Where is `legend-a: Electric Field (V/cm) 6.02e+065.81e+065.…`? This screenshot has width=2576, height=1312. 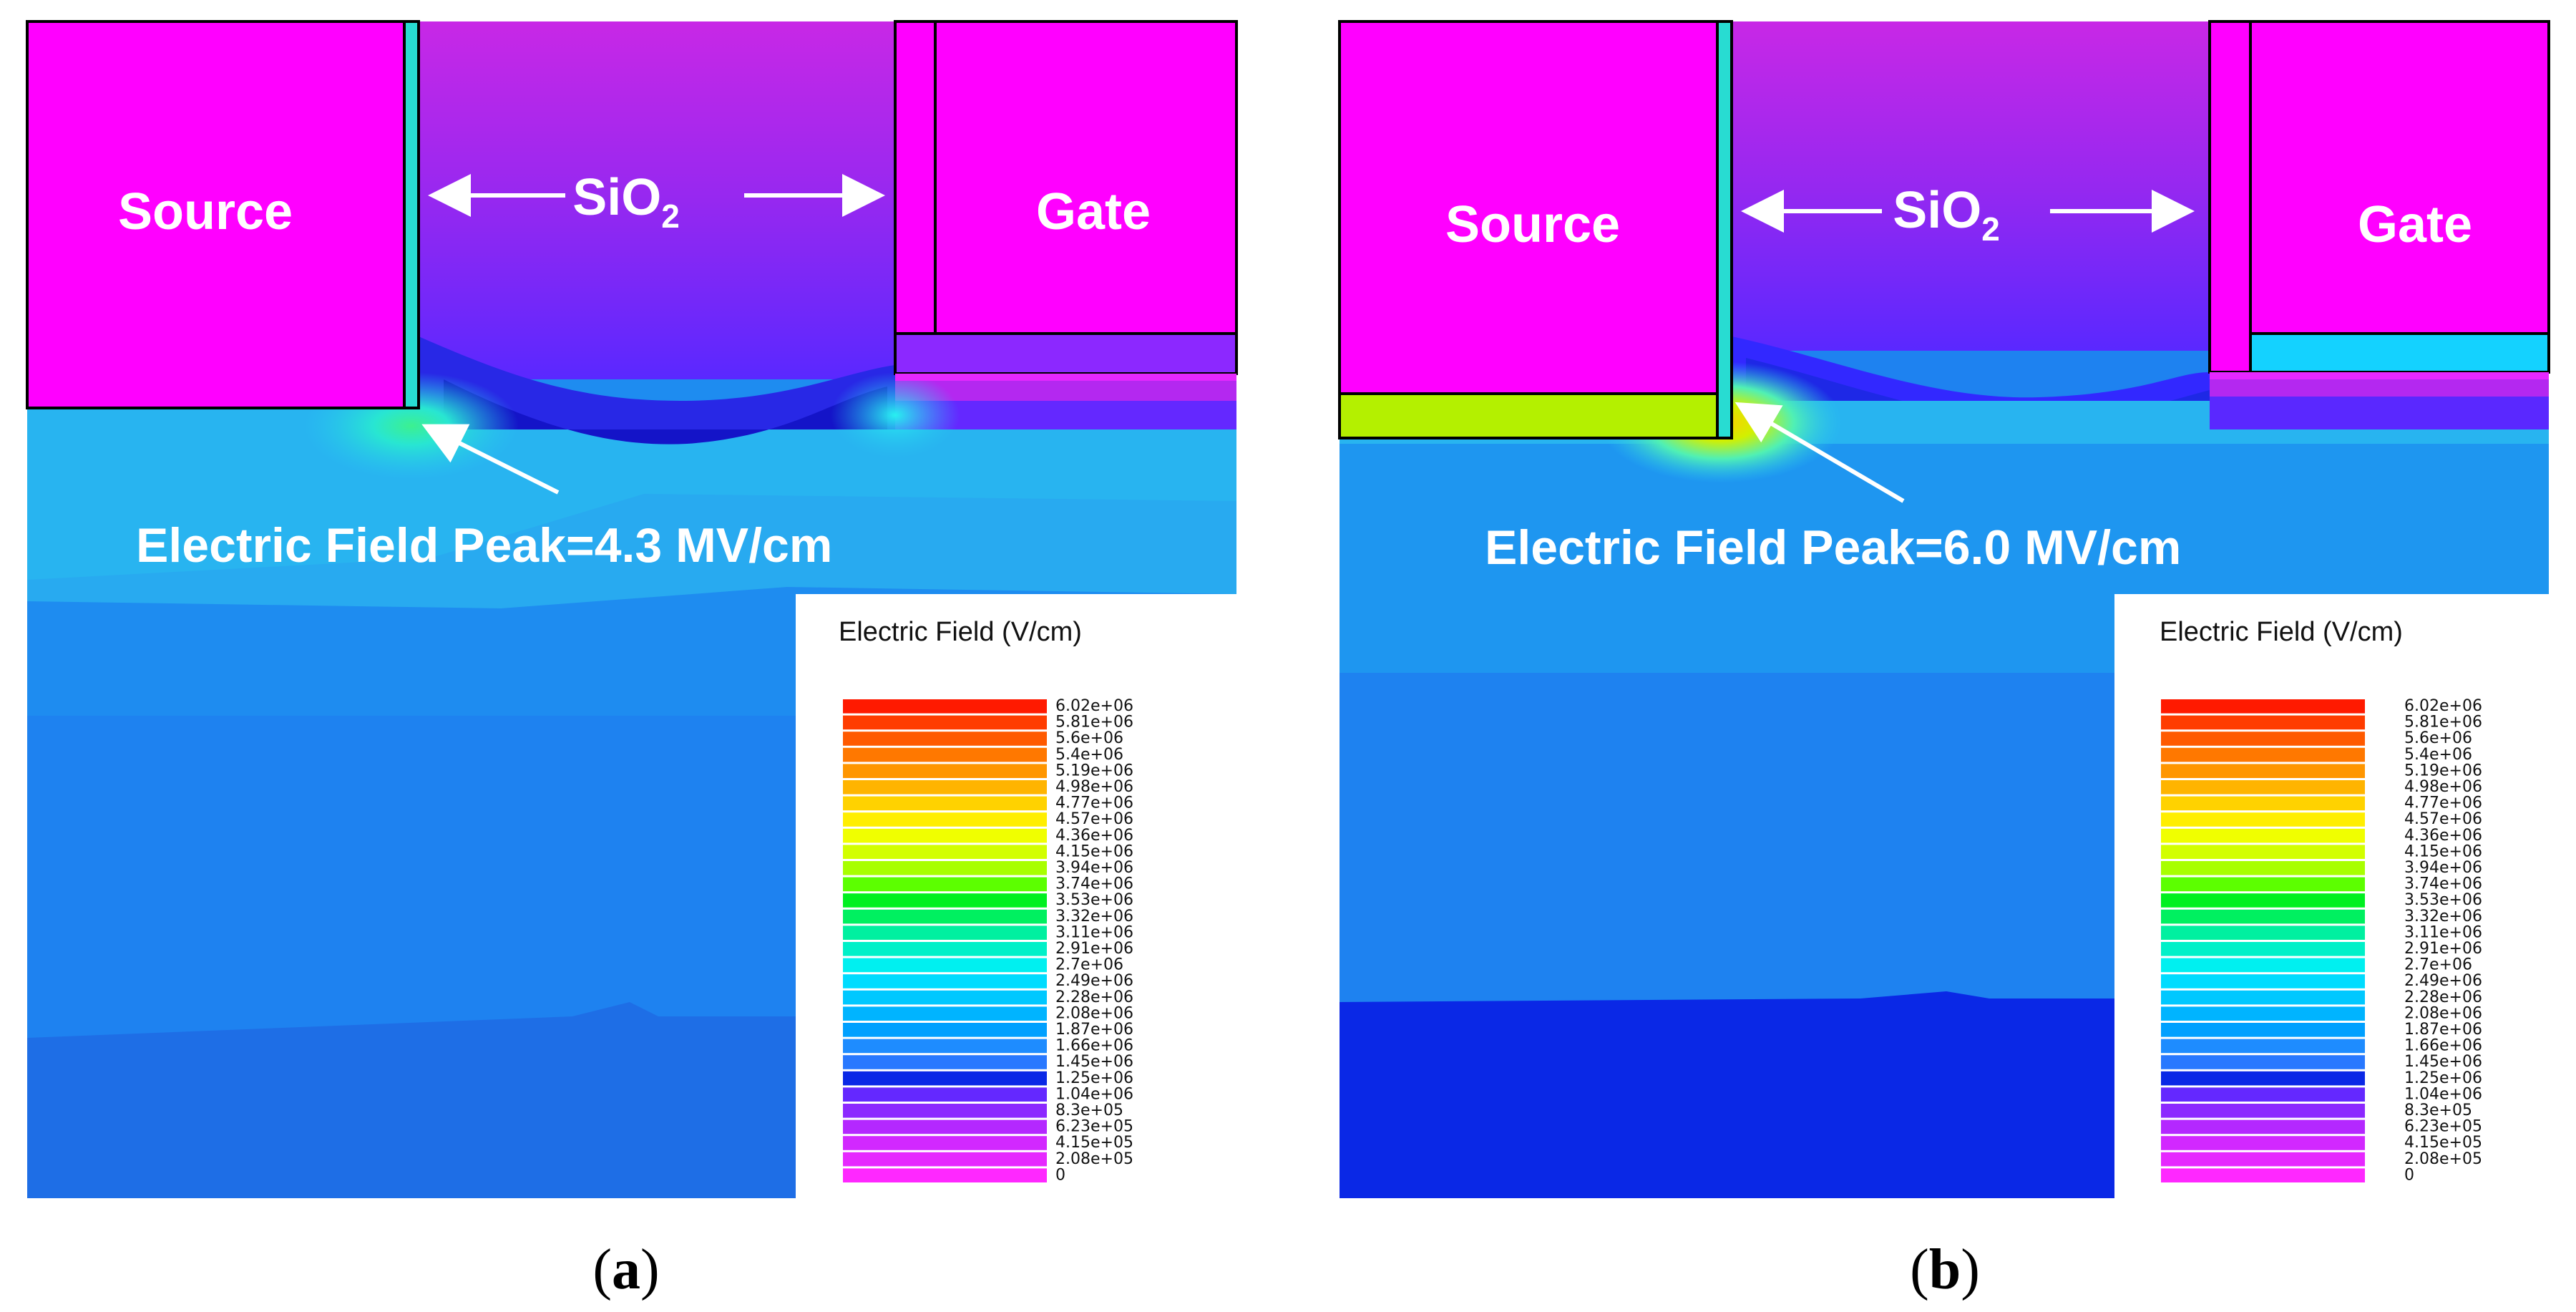 legend-a: Electric Field (V/cm) 6.02e+065.81e+065.… is located at coordinates (1016, 896).